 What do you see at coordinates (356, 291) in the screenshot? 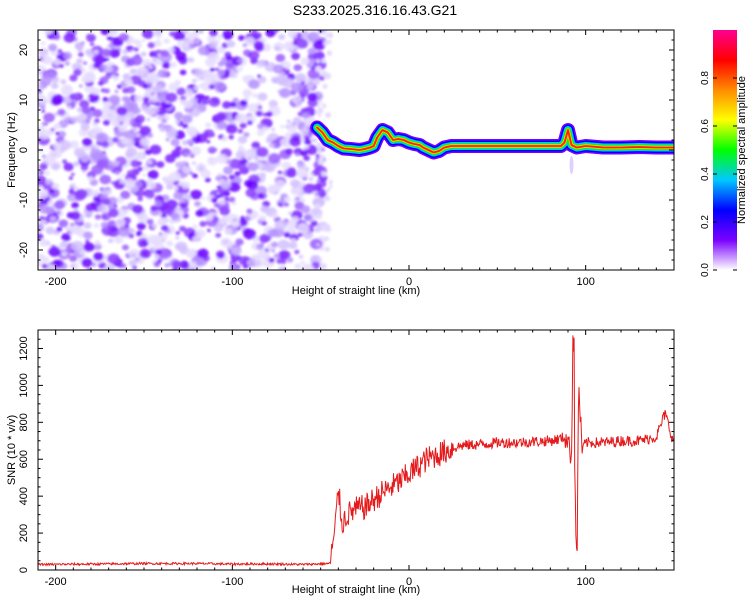
I see `spectrogram-xlabel: Height of straight line (km)` at bounding box center [356, 291].